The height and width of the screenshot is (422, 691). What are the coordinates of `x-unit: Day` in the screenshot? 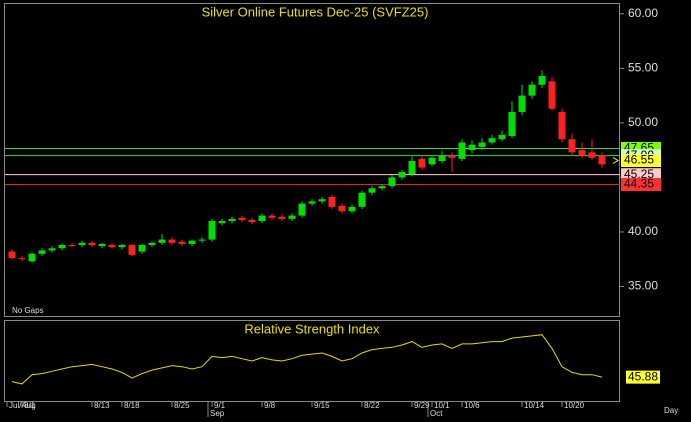 It's located at (671, 410).